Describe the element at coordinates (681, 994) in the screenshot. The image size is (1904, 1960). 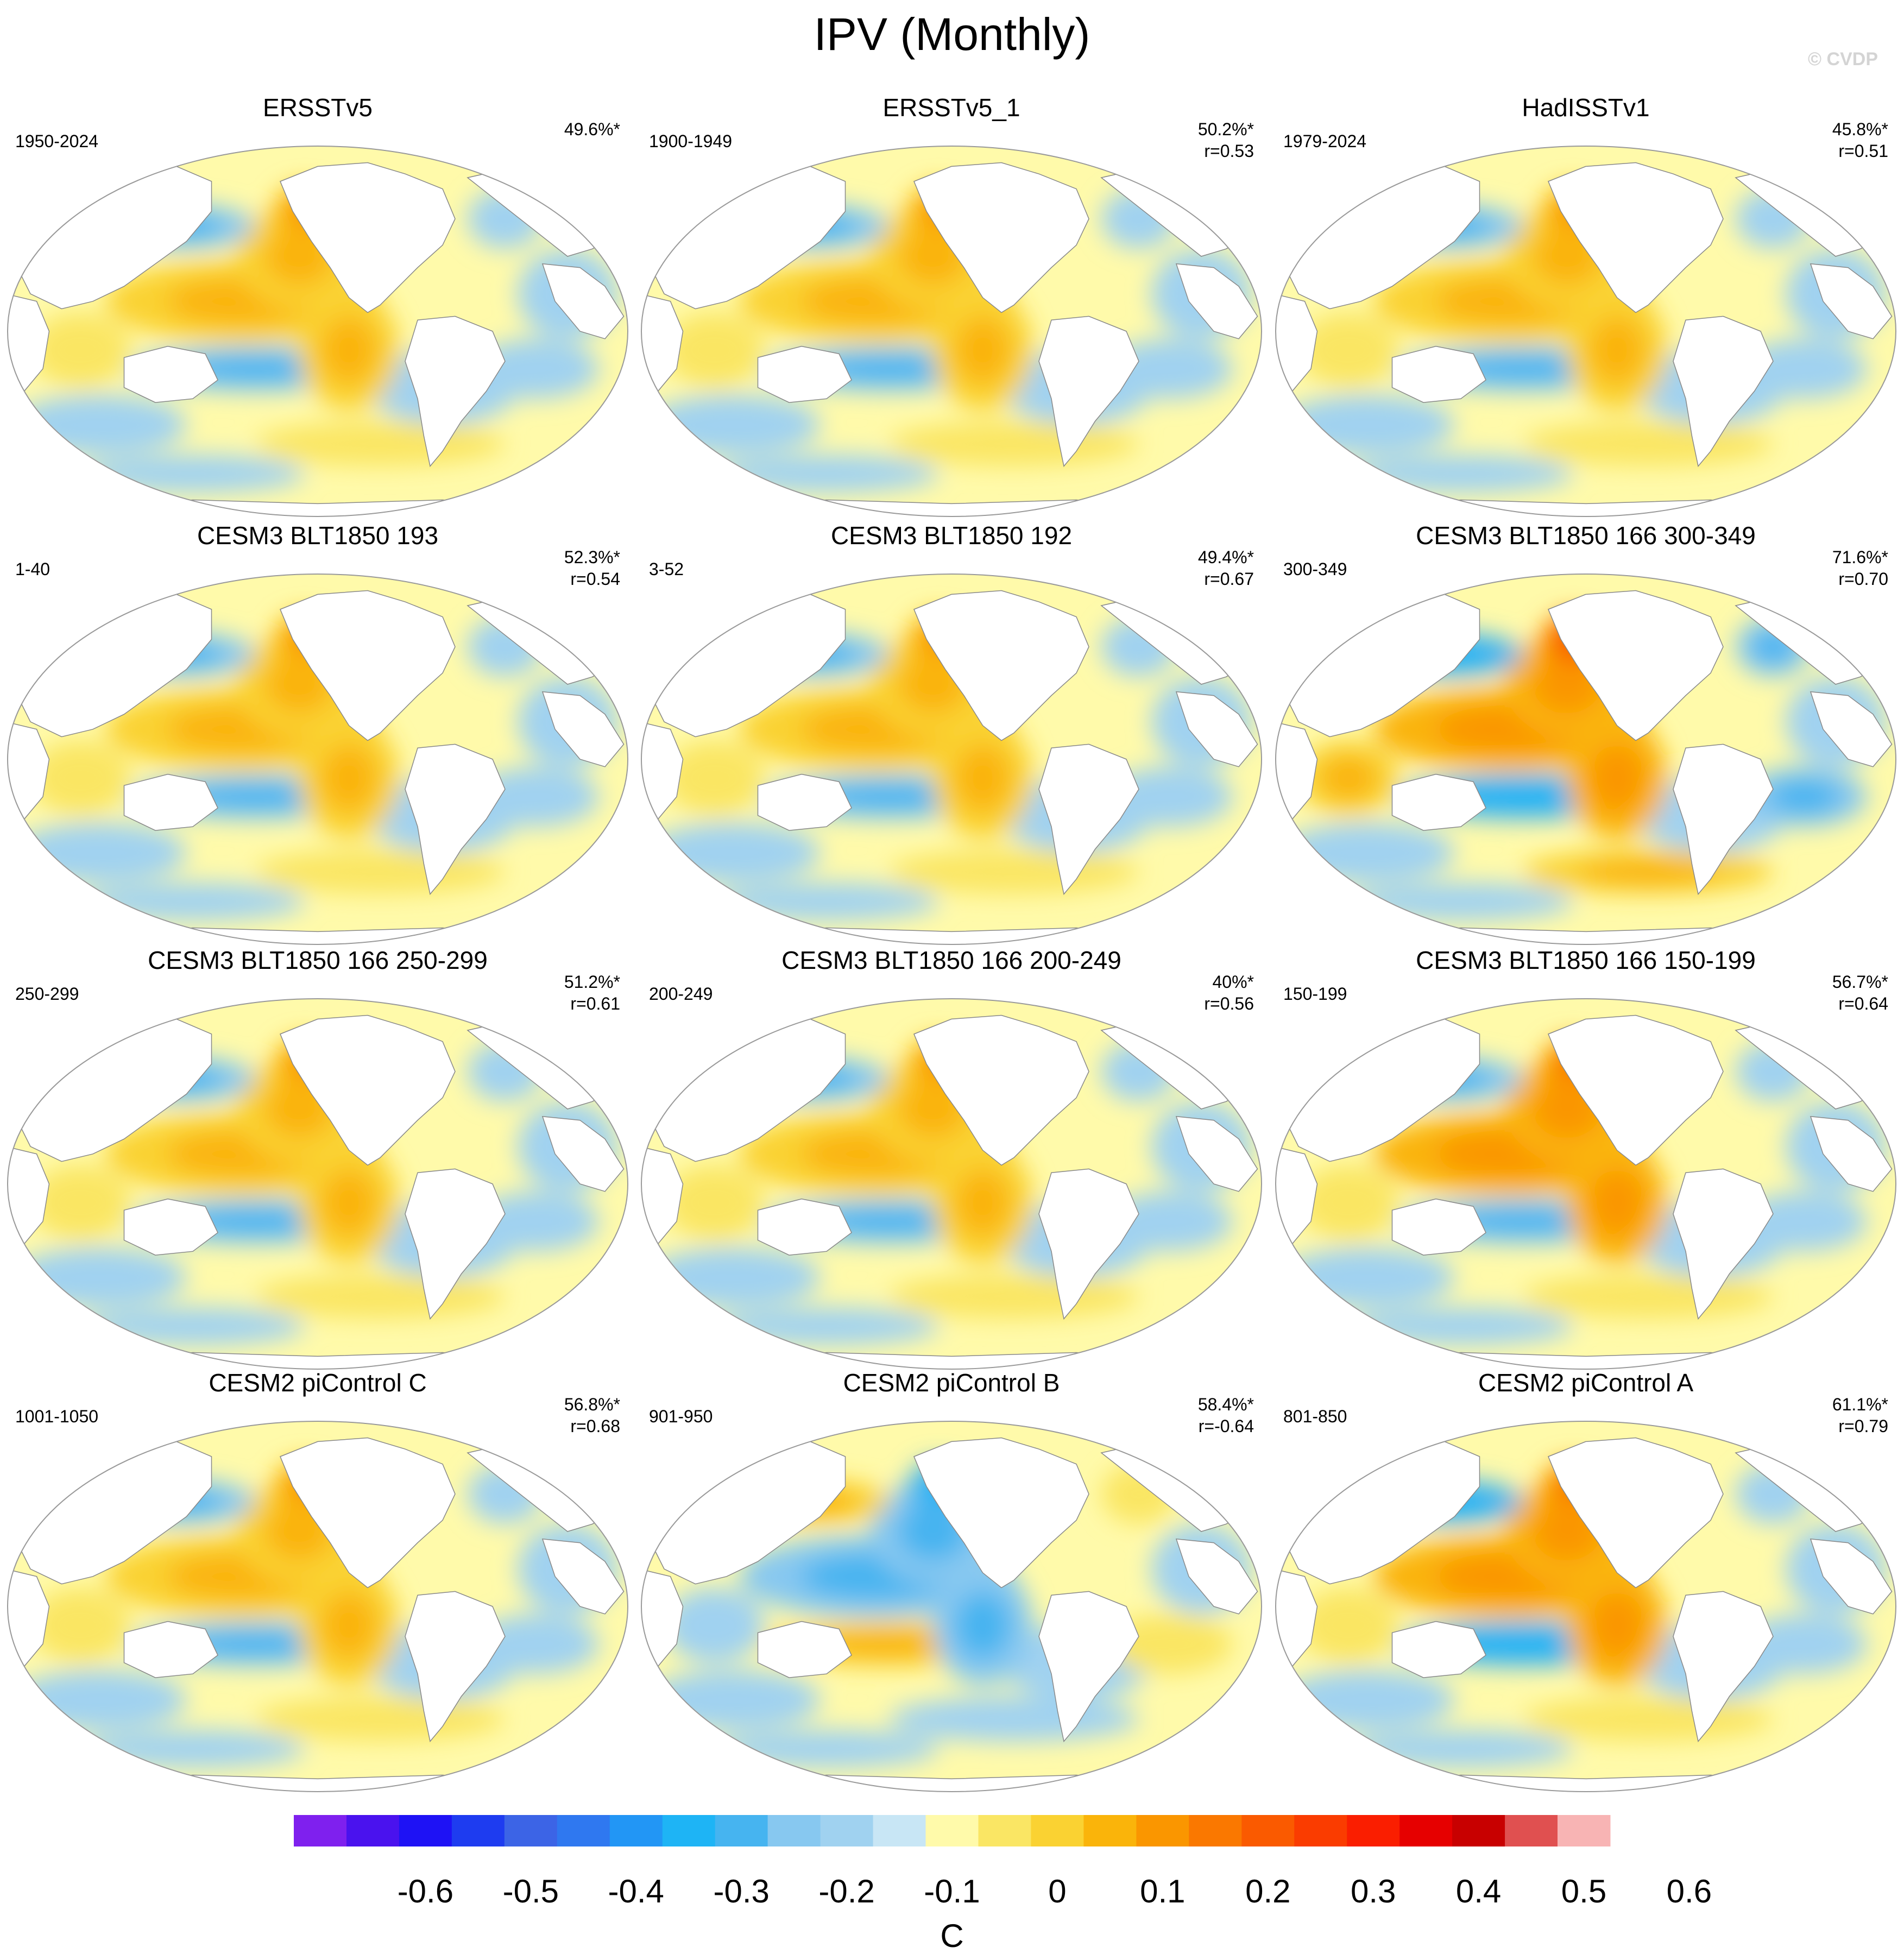
I see `panel-years: 200-249` at that location.